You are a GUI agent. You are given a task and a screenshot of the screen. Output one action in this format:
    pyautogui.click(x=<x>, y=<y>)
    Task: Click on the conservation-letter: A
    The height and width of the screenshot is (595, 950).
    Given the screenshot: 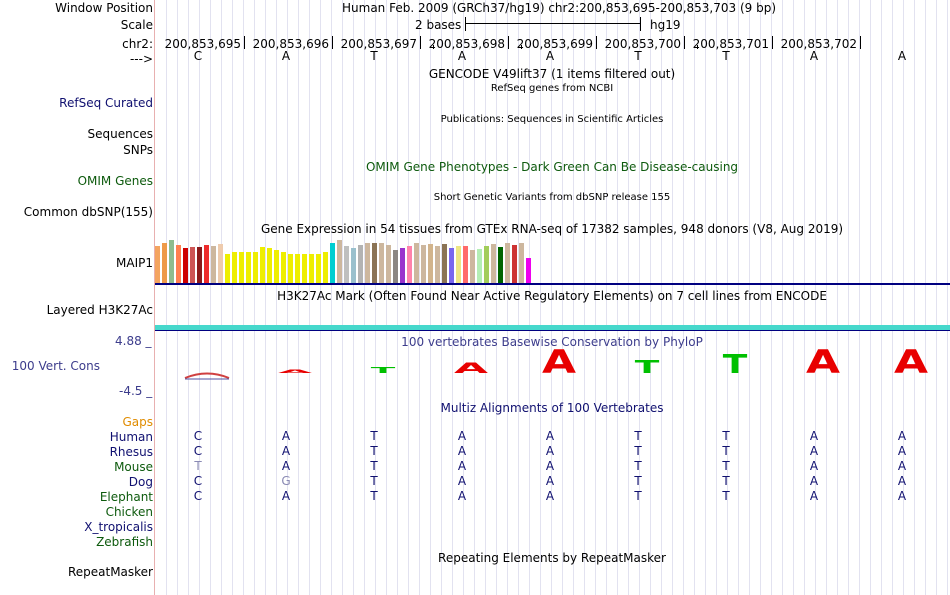 What is the action you would take?
    pyautogui.click(x=559, y=363)
    